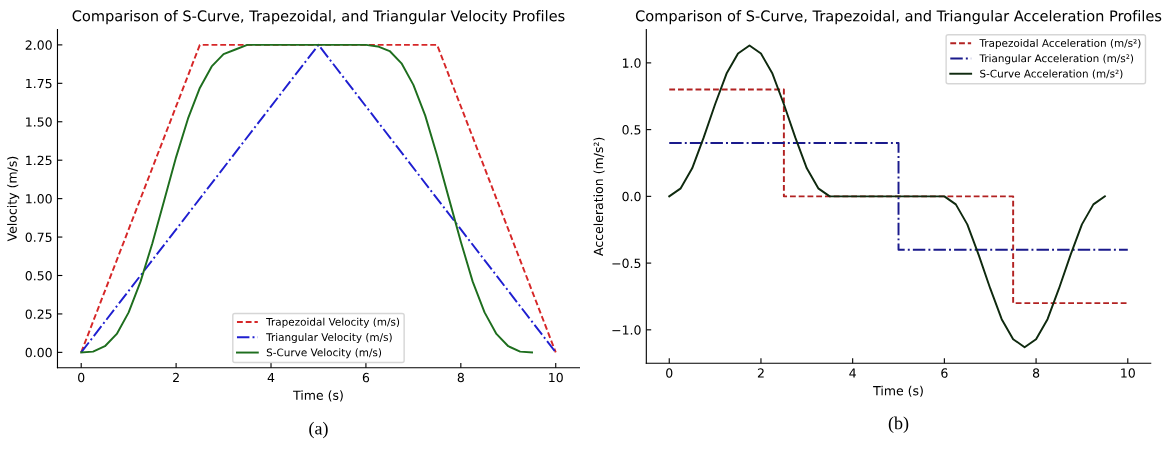  I want to click on y-tick-label: 0.50, so click(38, 275).